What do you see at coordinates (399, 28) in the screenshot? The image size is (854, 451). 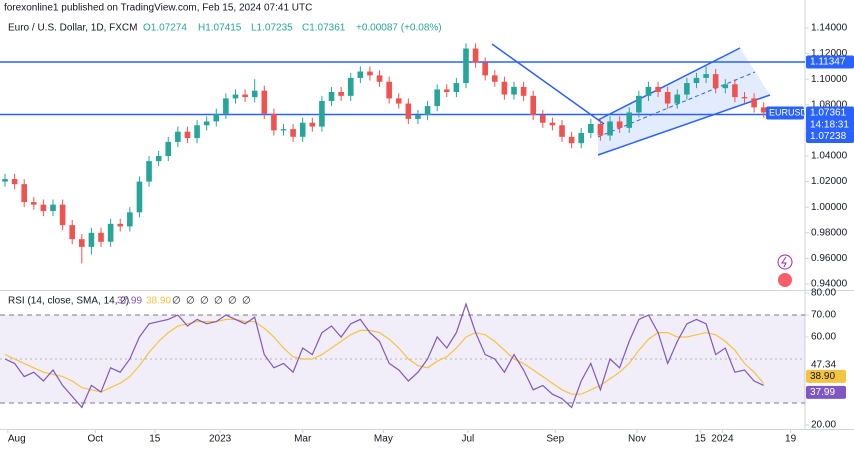 I see `ohlc-label: +0.00087 (+0.08%)` at bounding box center [399, 28].